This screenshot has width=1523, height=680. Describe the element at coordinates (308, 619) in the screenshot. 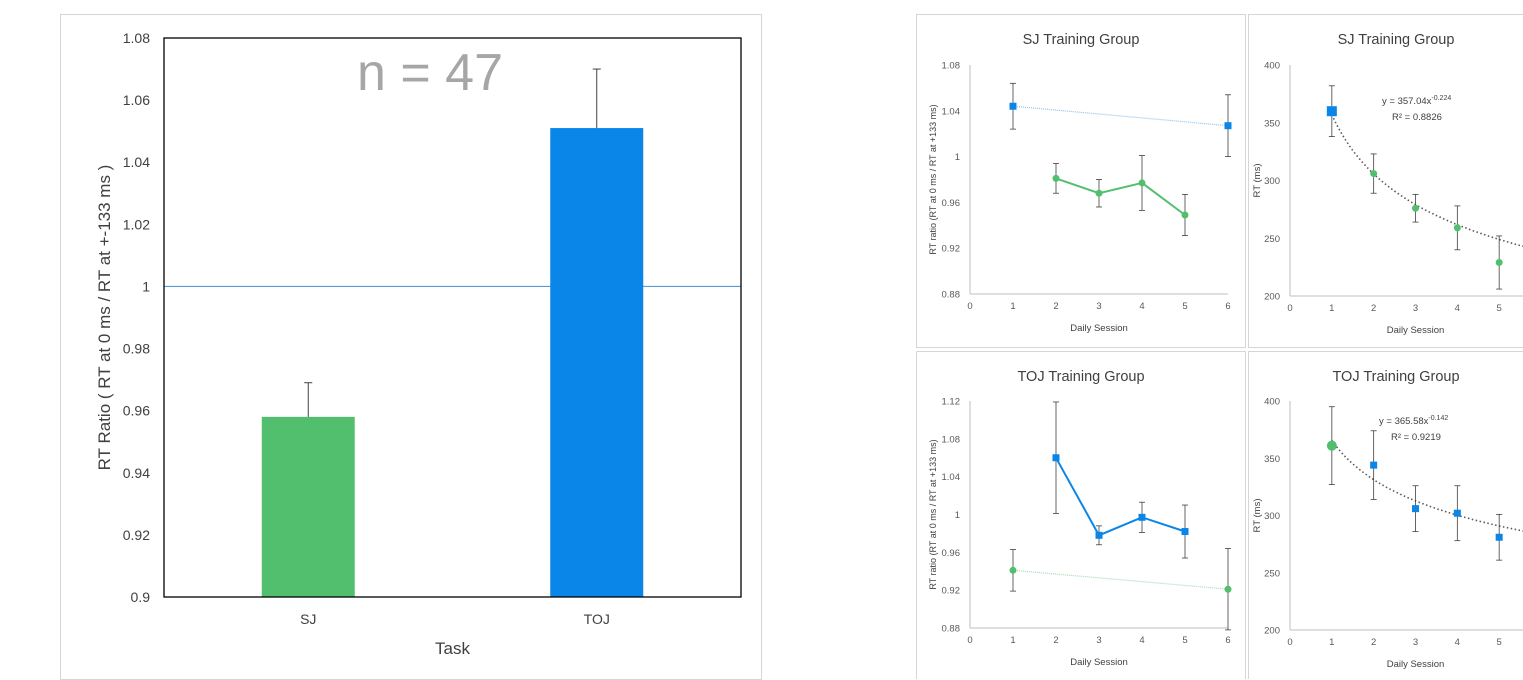

I see `x-tick-label: SJ` at that location.